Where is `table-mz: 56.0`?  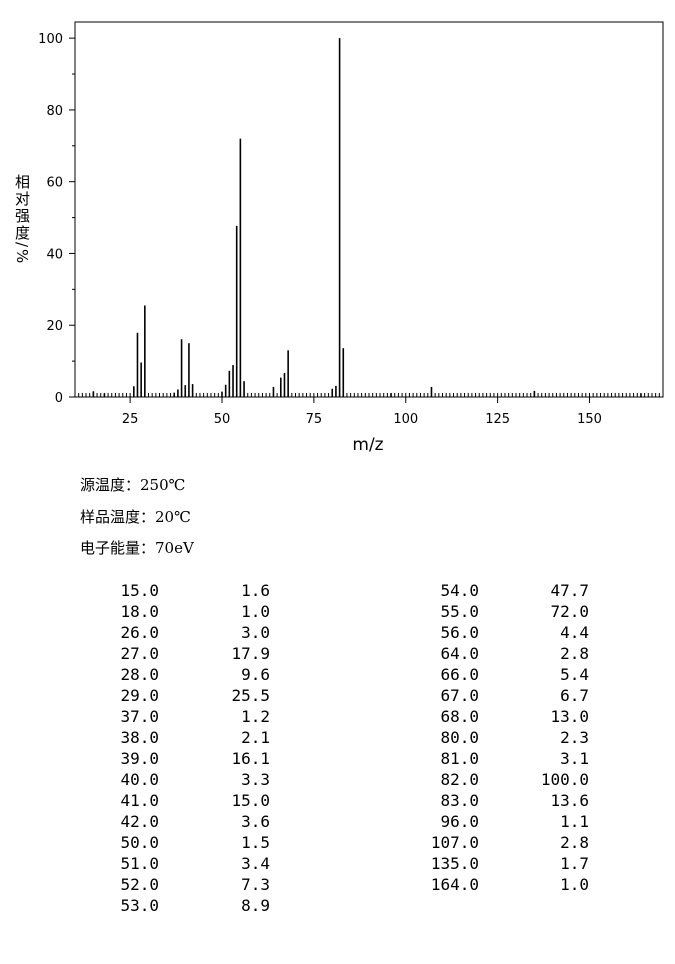 table-mz: 56.0 is located at coordinates (459, 632).